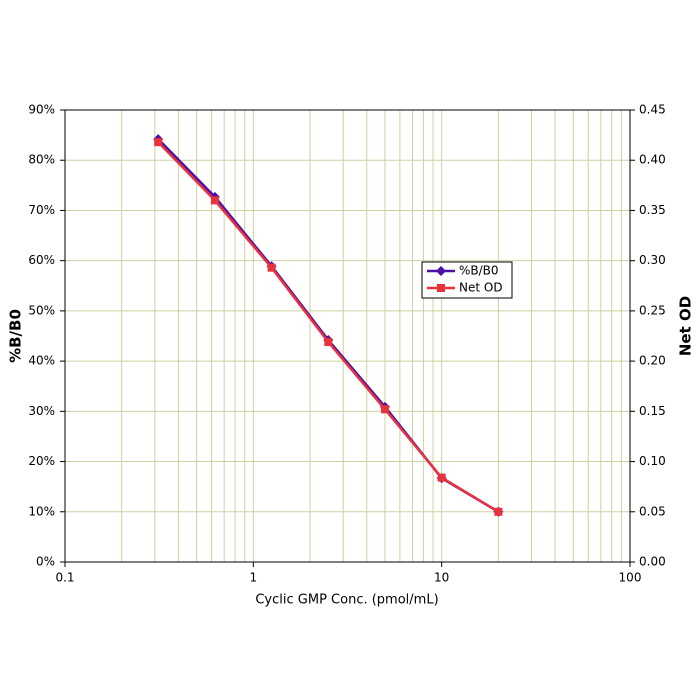 This screenshot has height=700, width=700. Describe the element at coordinates (652, 210) in the screenshot. I see `y2-tick-label: 0.35` at that location.